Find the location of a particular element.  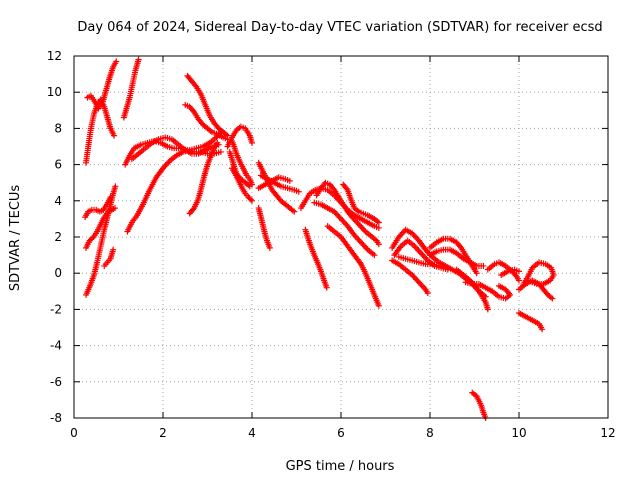

y-tick-label: -8 is located at coordinates (56, 418).